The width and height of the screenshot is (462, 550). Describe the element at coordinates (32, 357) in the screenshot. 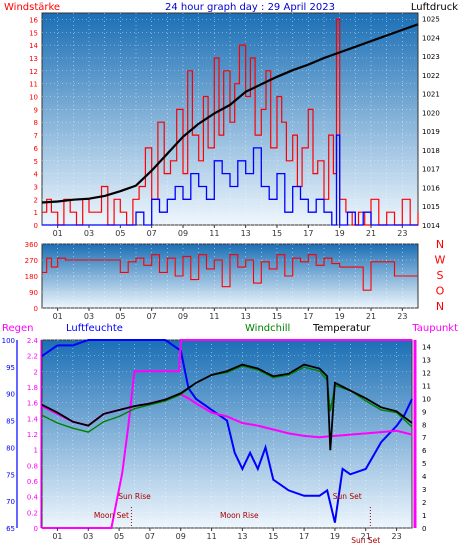

I see `rain-y-tick-label: 2.2` at that location.